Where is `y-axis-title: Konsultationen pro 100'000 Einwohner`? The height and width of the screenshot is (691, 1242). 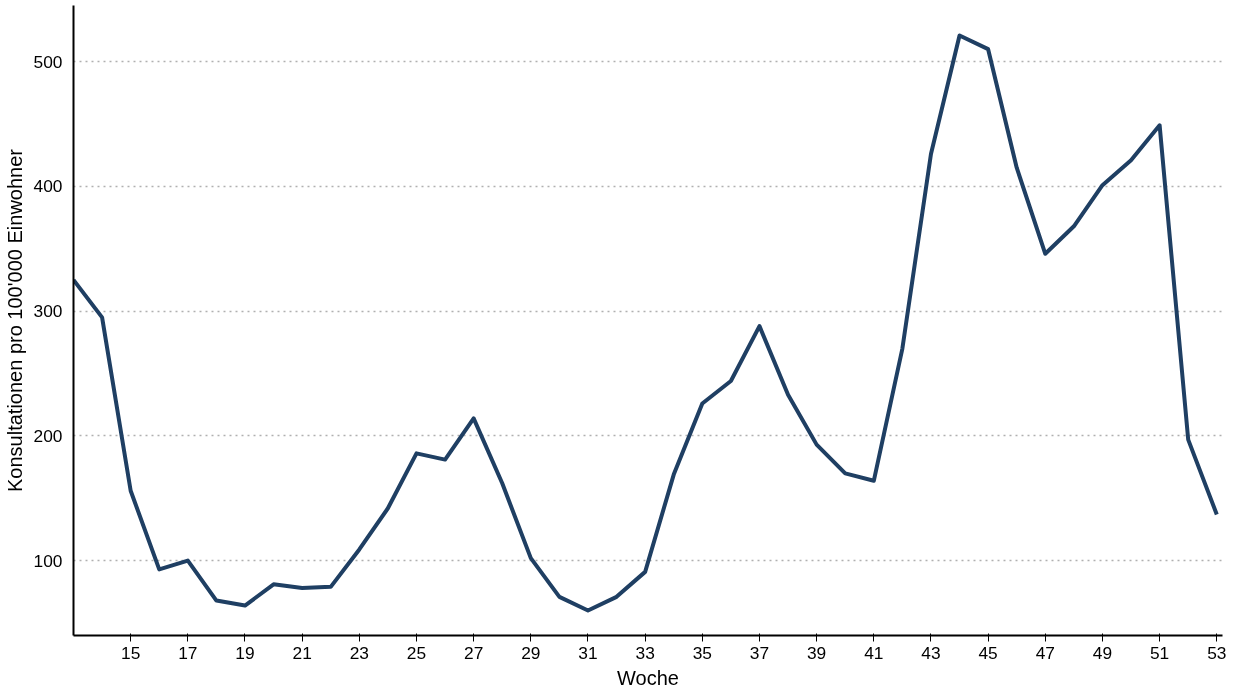
y-axis-title: Konsultationen pro 100'000 Einwohner is located at coordinates (14, 320).